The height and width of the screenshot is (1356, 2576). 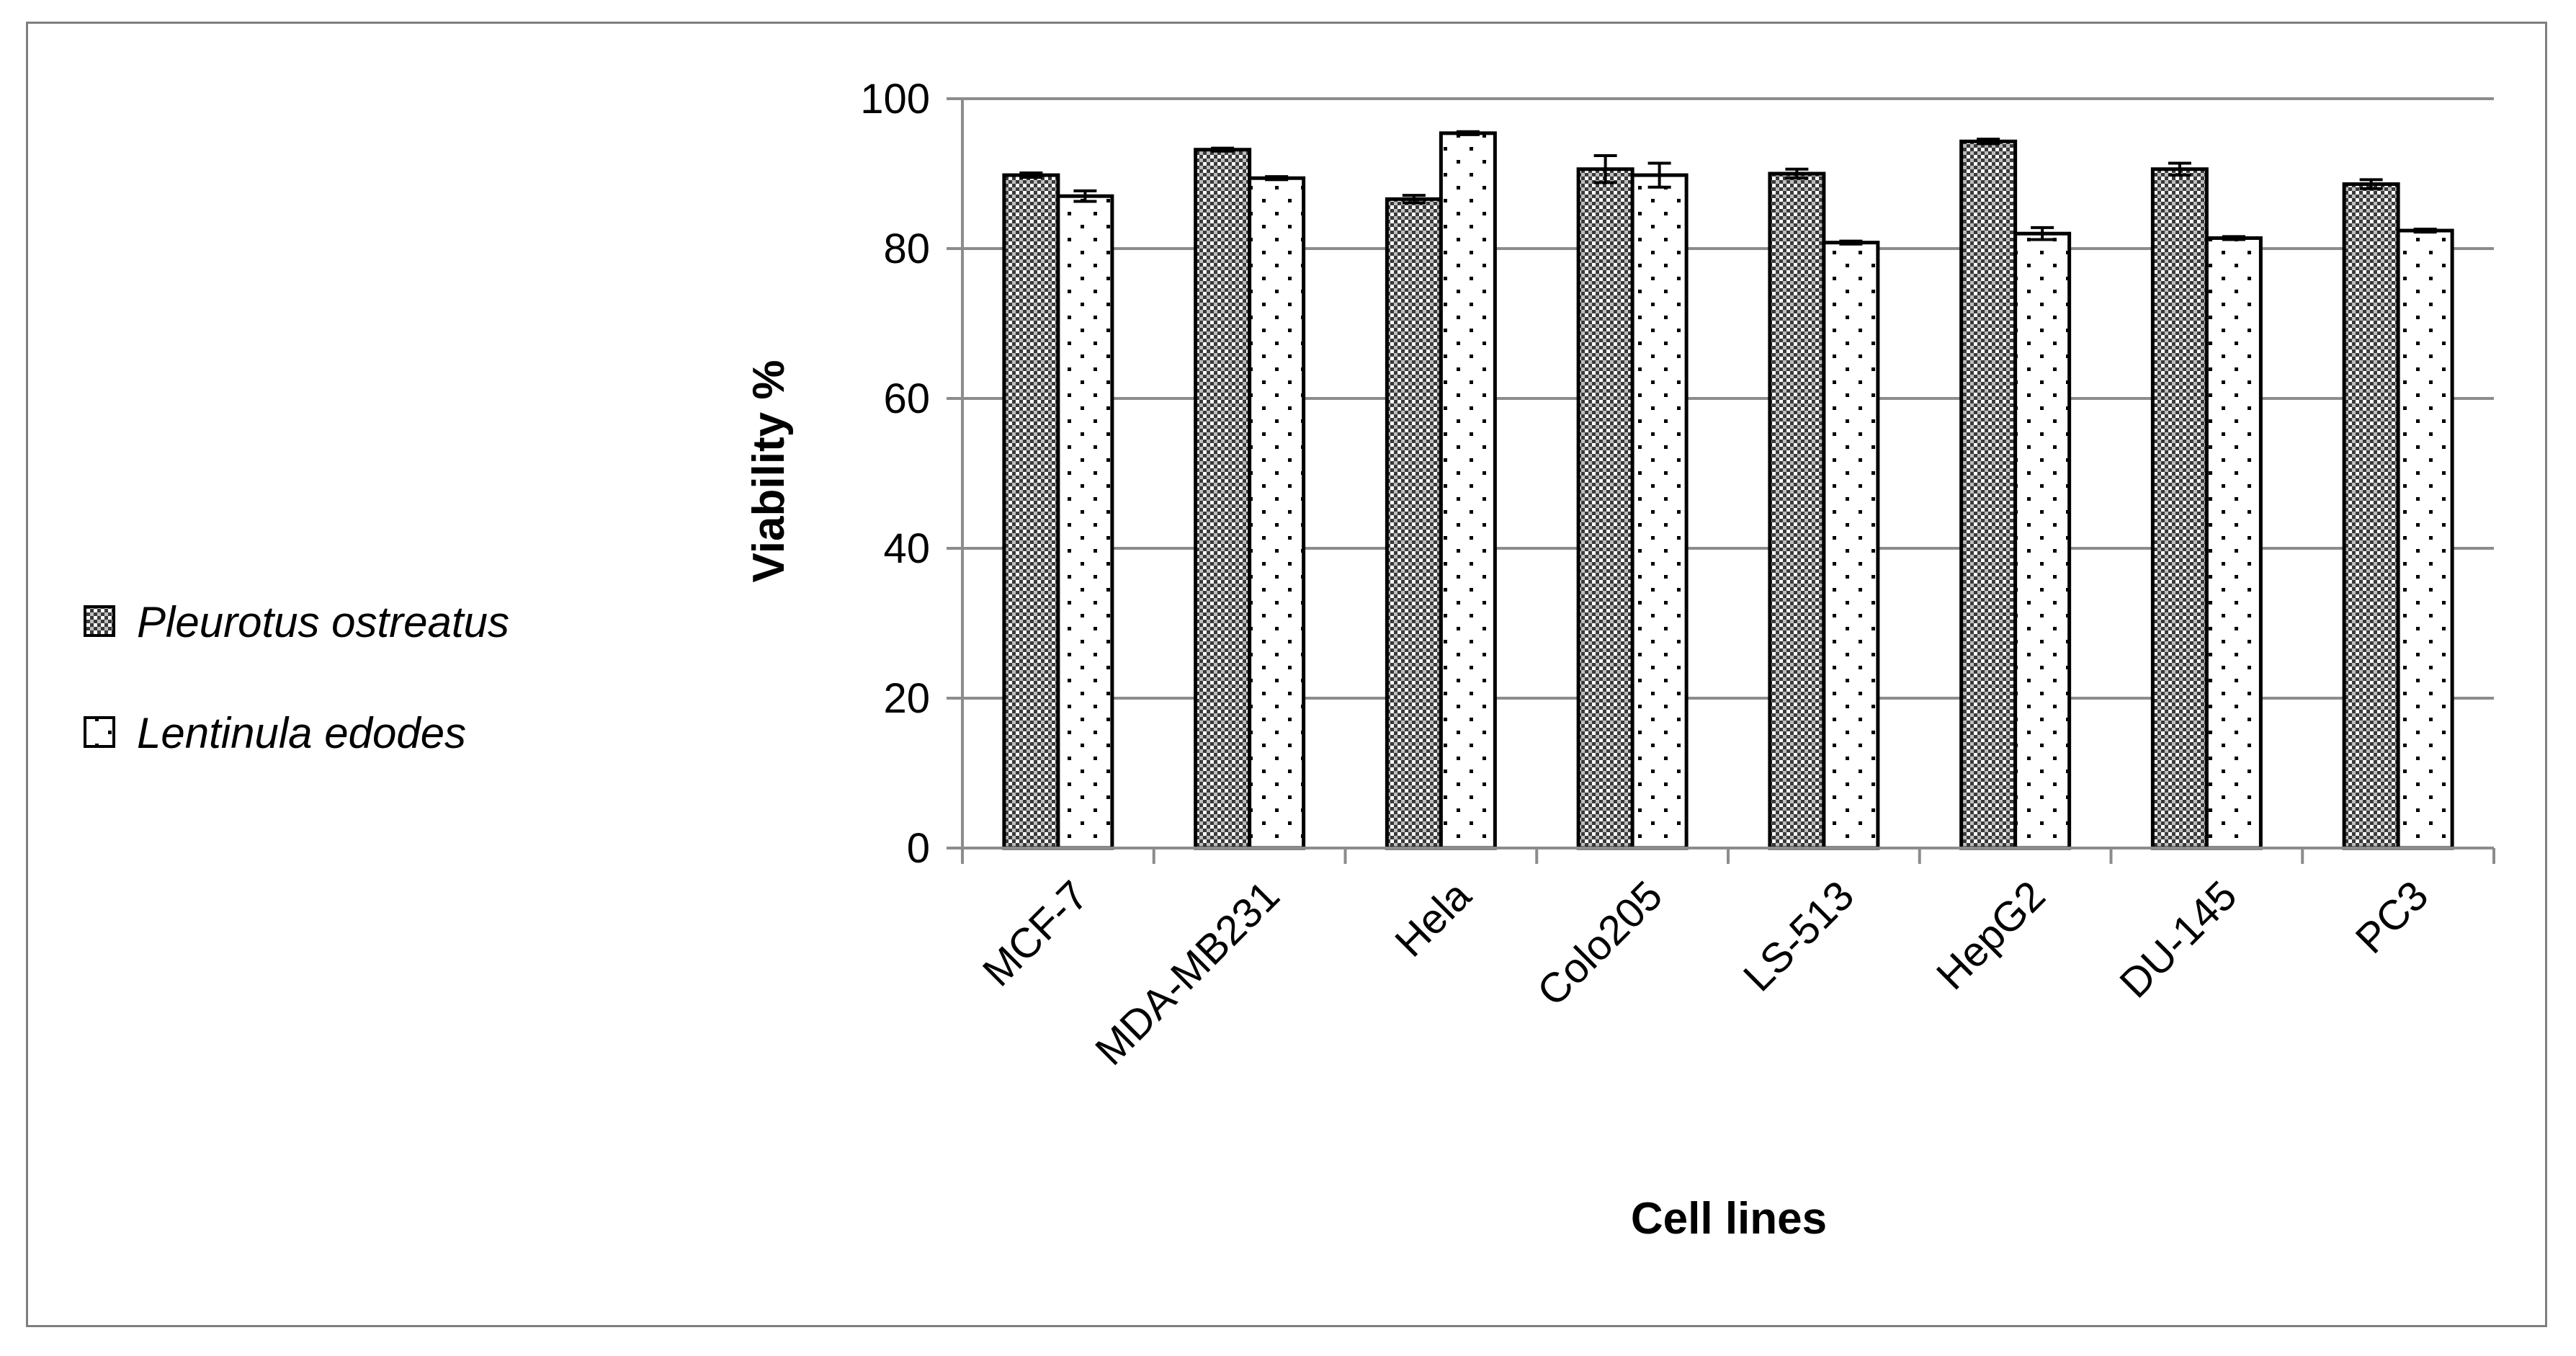 I want to click on x-category-label: HepG2, so click(x=1991, y=935).